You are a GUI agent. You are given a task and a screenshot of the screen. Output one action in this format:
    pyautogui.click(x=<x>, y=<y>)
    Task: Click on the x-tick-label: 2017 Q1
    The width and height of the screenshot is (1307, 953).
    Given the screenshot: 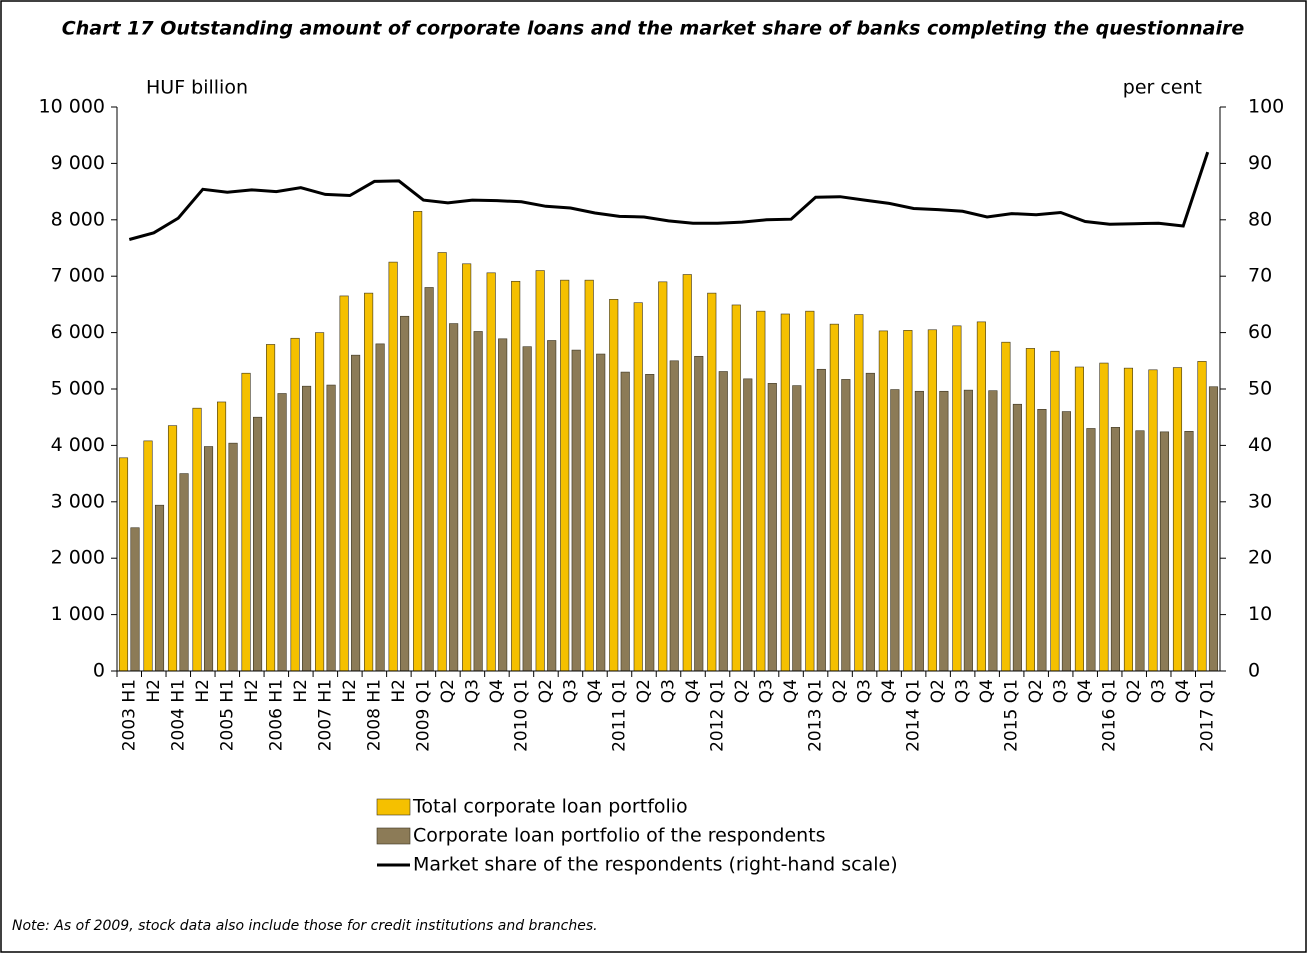 What is the action you would take?
    pyautogui.click(x=1208, y=715)
    